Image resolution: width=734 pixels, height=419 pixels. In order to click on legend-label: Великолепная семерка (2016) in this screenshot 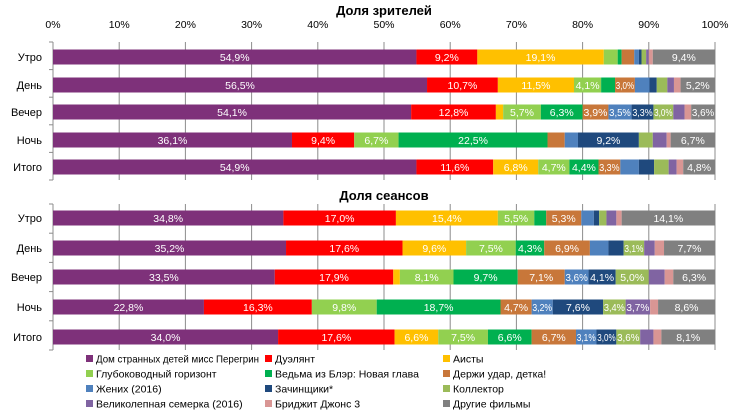, I will do `click(169, 405)`.